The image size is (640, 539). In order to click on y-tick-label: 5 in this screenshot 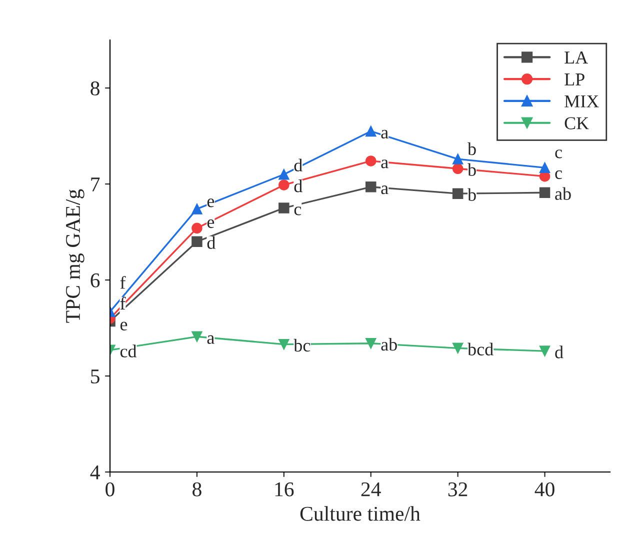, I will do `click(95, 377)`.